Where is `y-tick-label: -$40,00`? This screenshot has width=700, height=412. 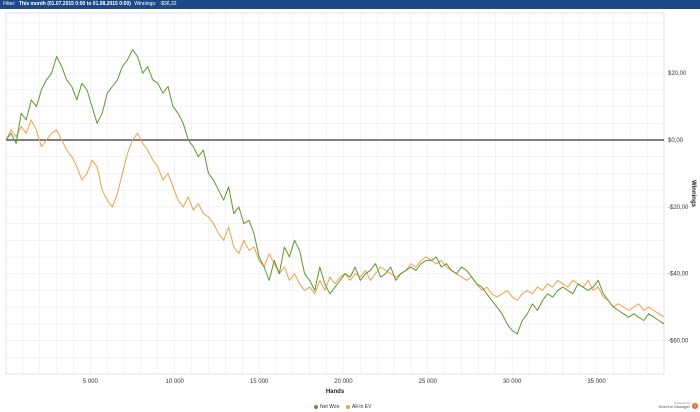 y-tick-label: -$40,00 is located at coordinates (678, 275).